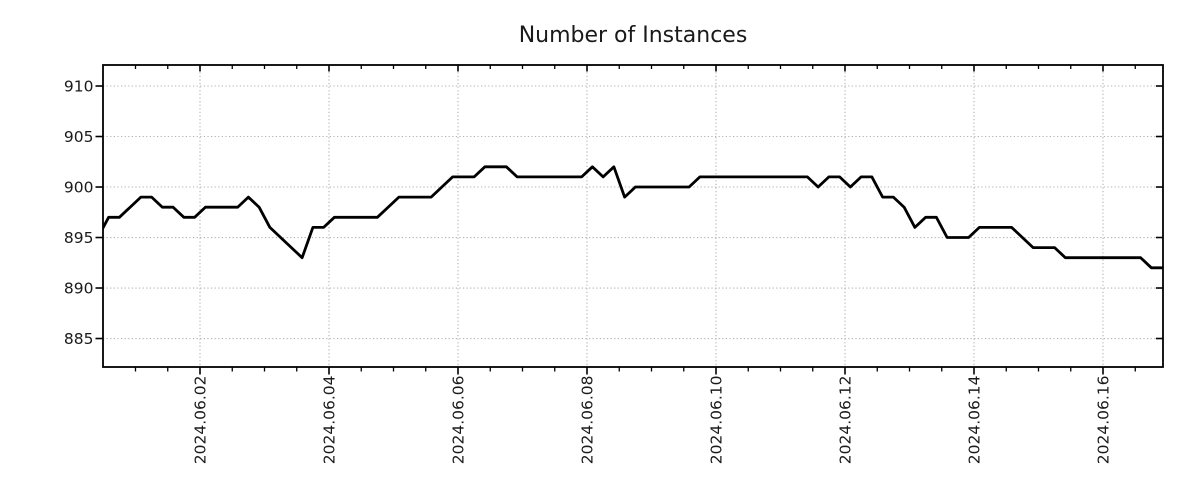 The height and width of the screenshot is (500, 1200). Describe the element at coordinates (329, 420) in the screenshot. I see `x-tick-label: 2024.06.04` at that location.